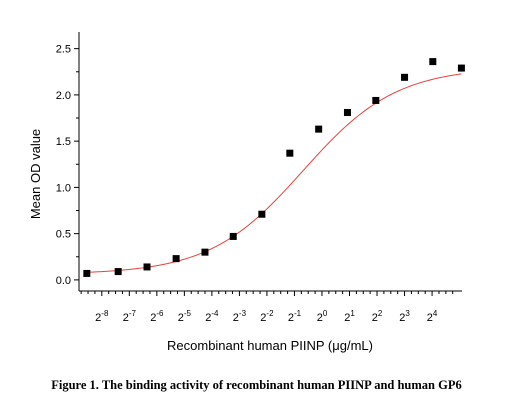 The image size is (513, 403). I want to click on x-tick-label: 24, so click(432, 316).